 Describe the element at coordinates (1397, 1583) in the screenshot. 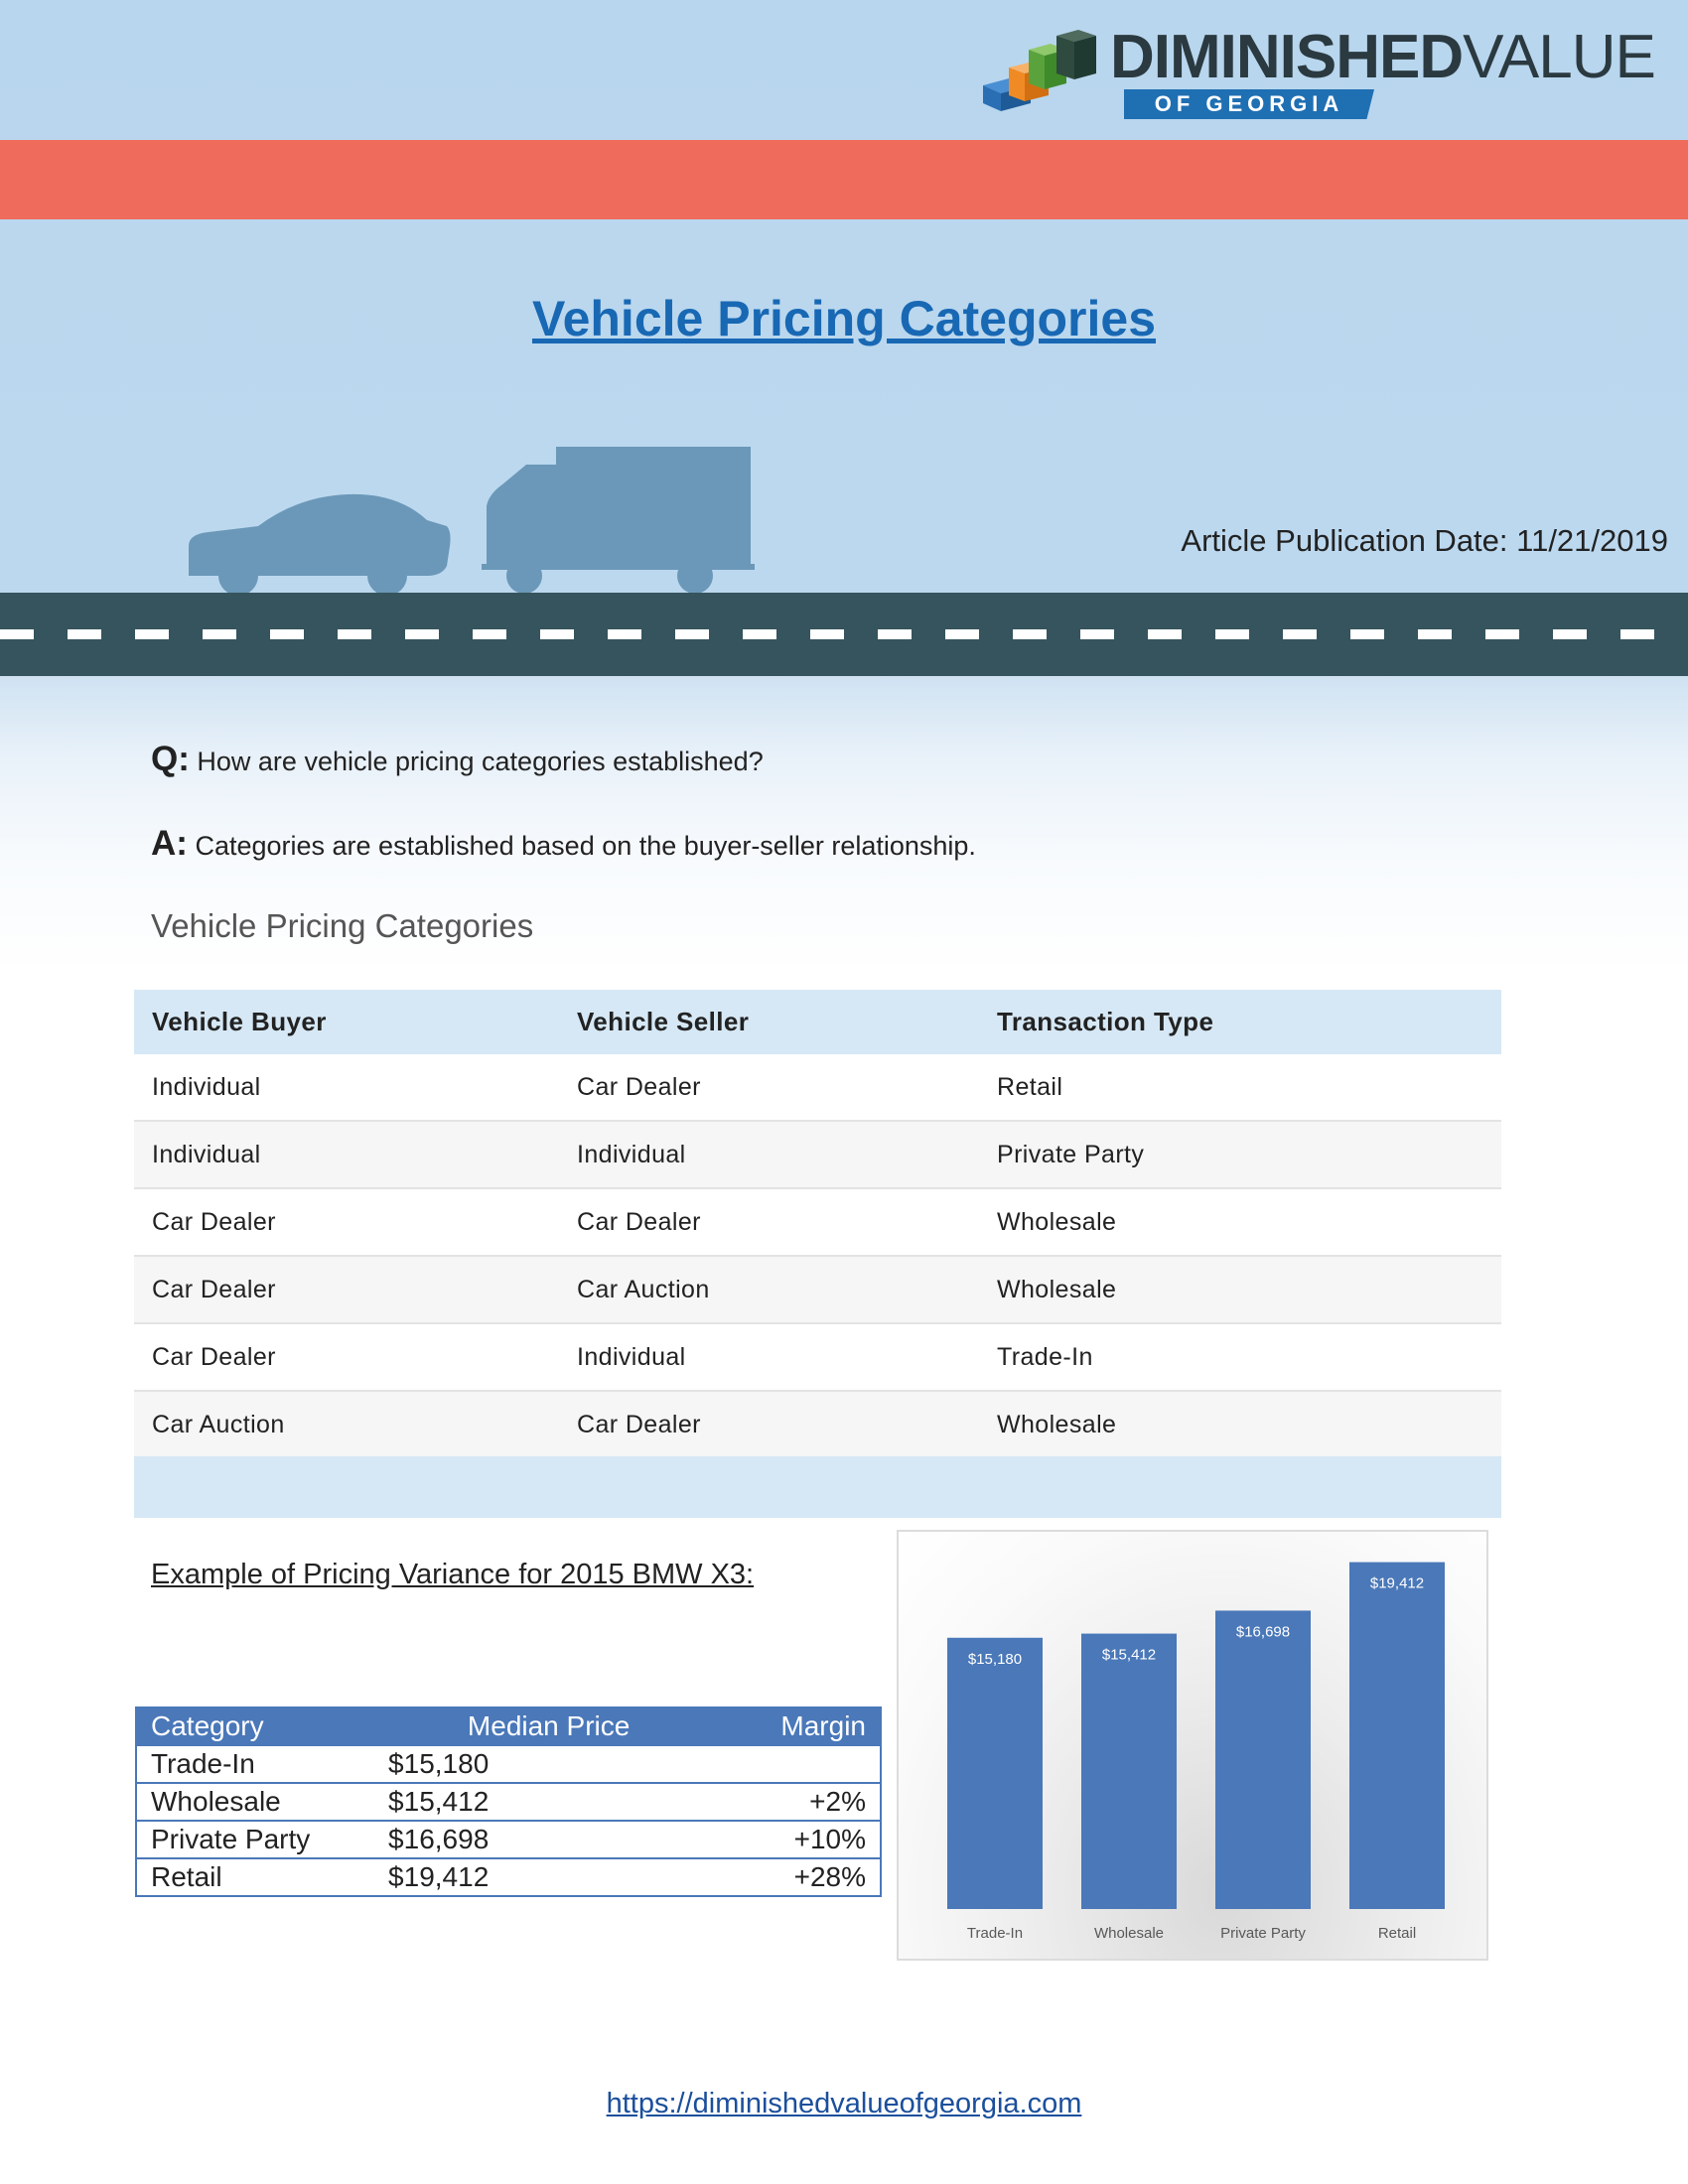

I see `chart-data-label: $19,412` at that location.